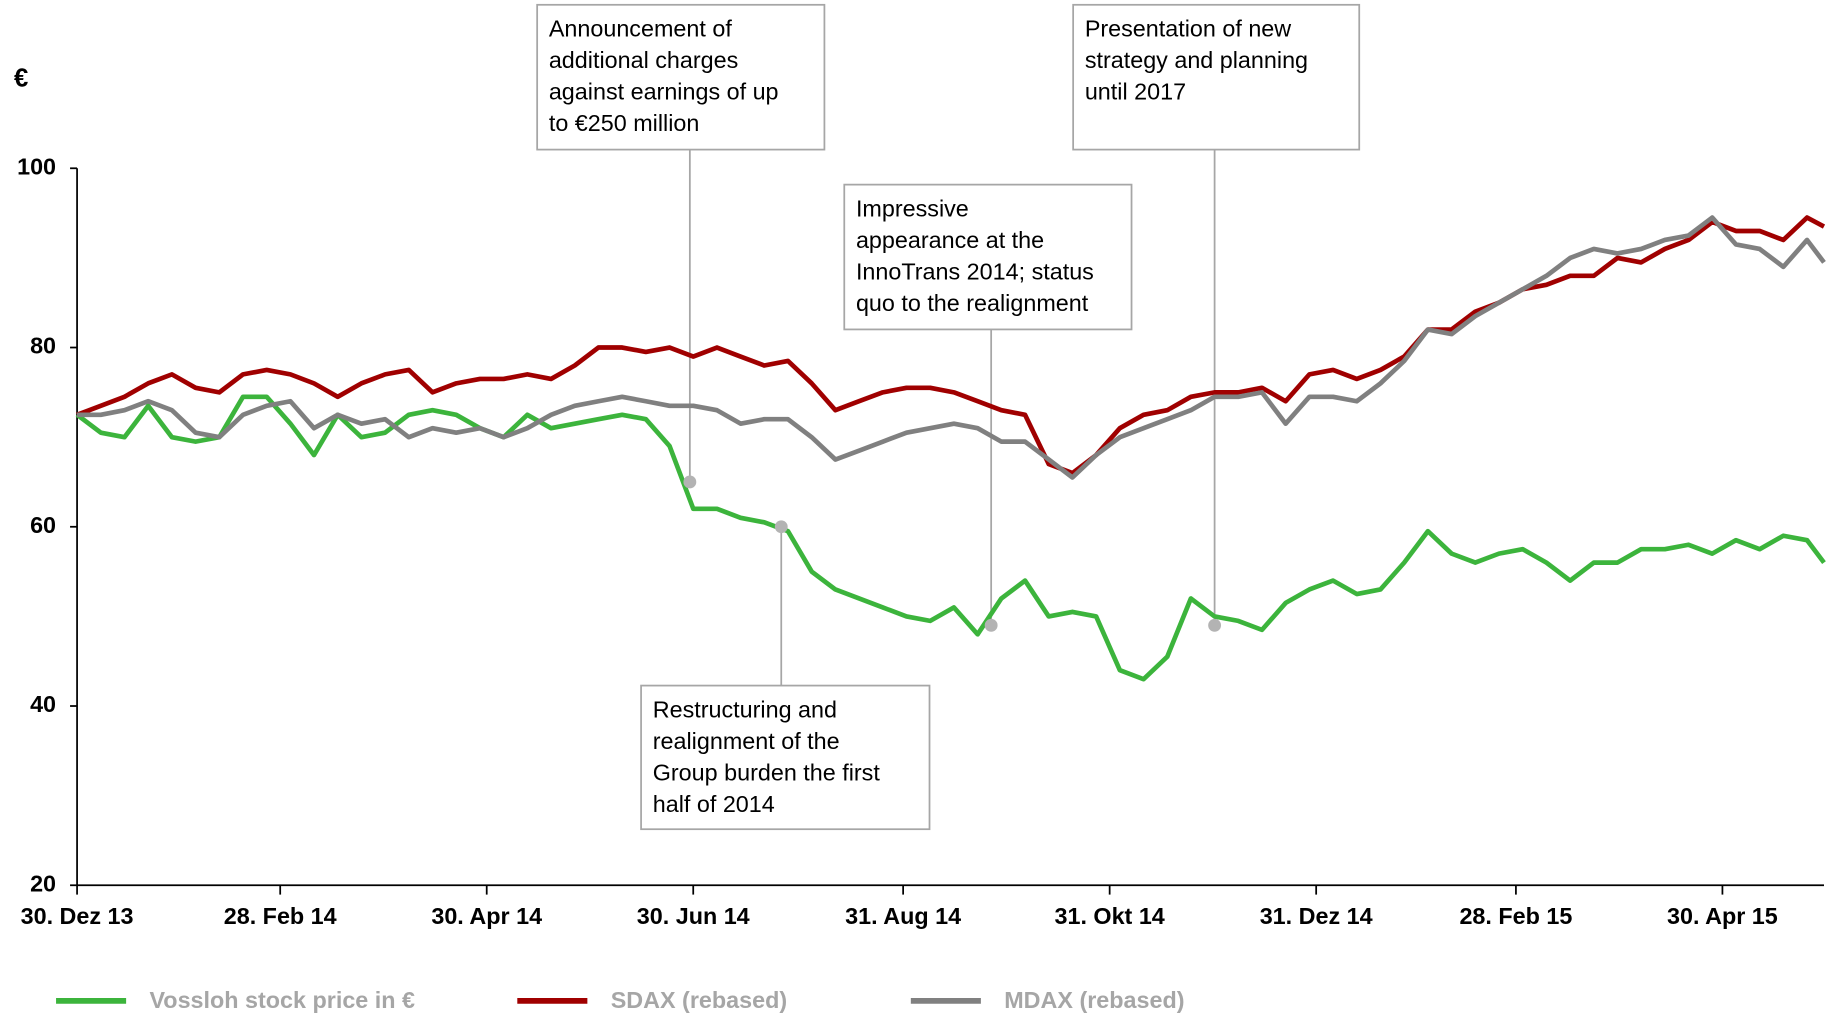  What do you see at coordinates (77, 916) in the screenshot?
I see `x-tick-label: 30. Dez 13` at bounding box center [77, 916].